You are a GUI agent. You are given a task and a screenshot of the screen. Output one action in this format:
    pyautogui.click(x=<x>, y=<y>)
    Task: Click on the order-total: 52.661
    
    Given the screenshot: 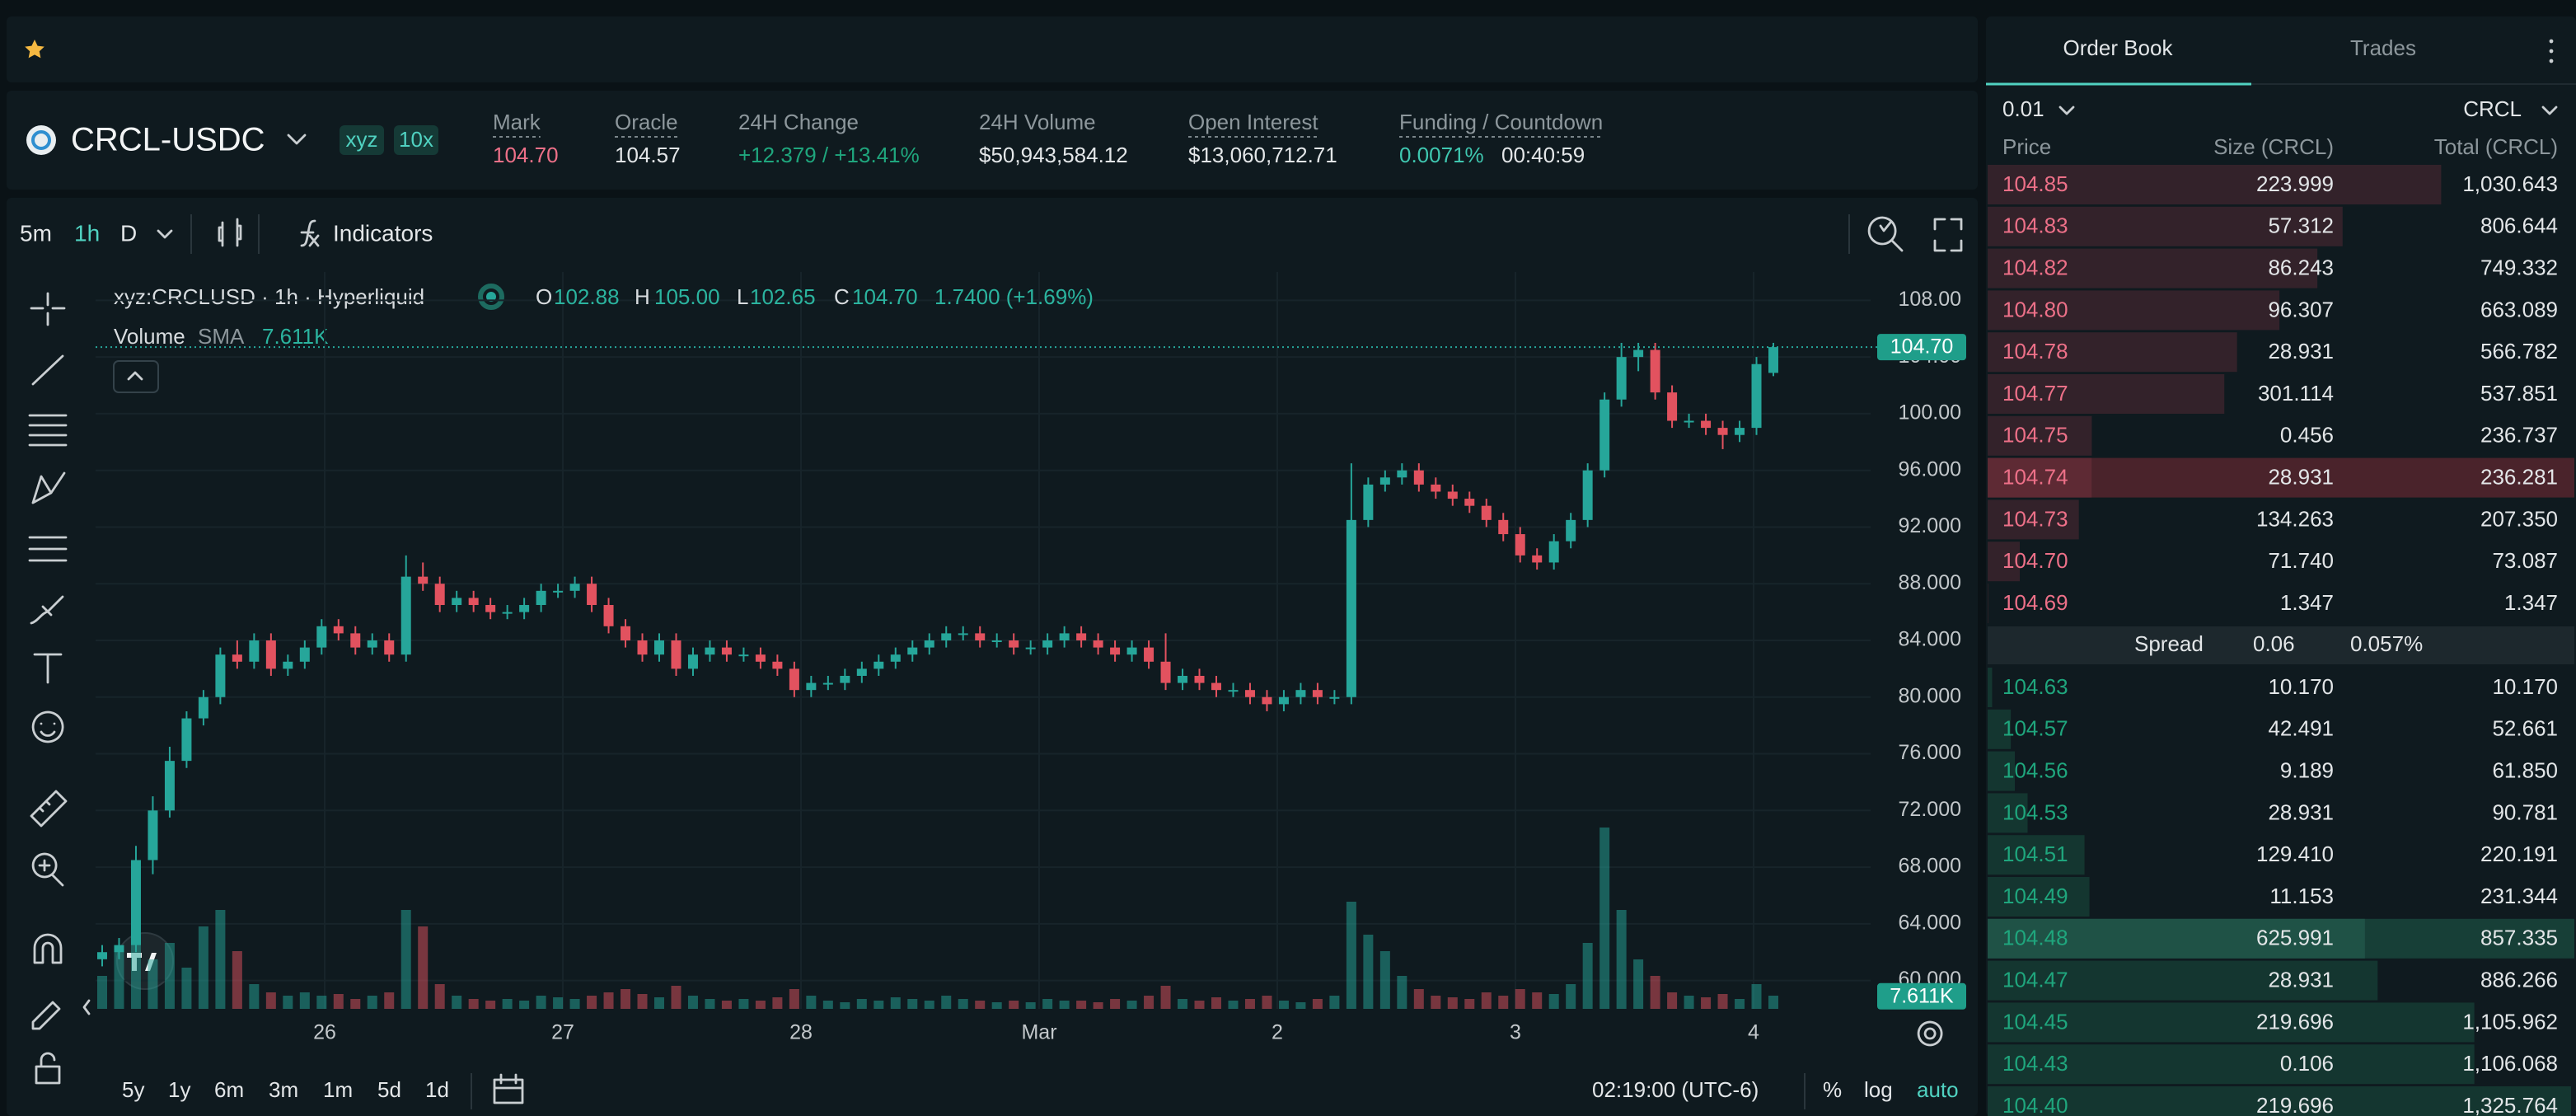 What is the action you would take?
    pyautogui.click(x=2525, y=728)
    